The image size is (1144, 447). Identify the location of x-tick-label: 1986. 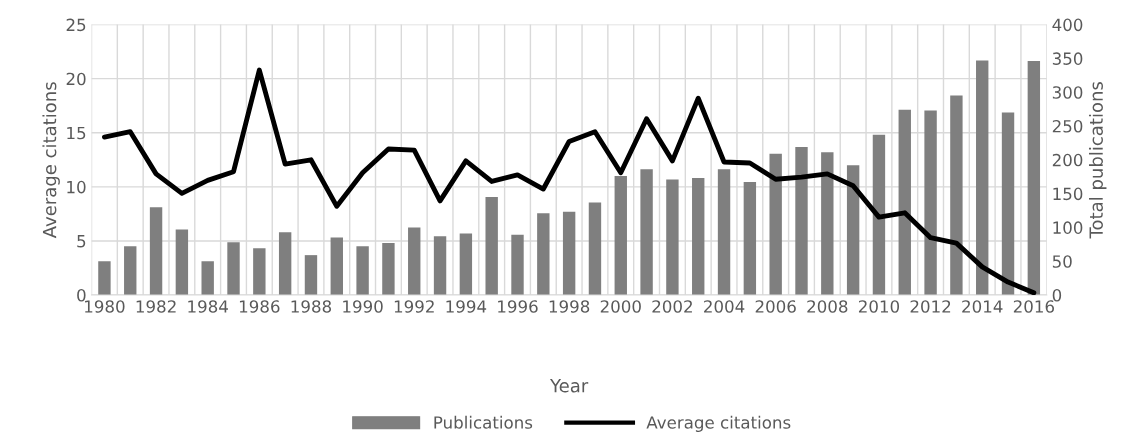
(259, 306).